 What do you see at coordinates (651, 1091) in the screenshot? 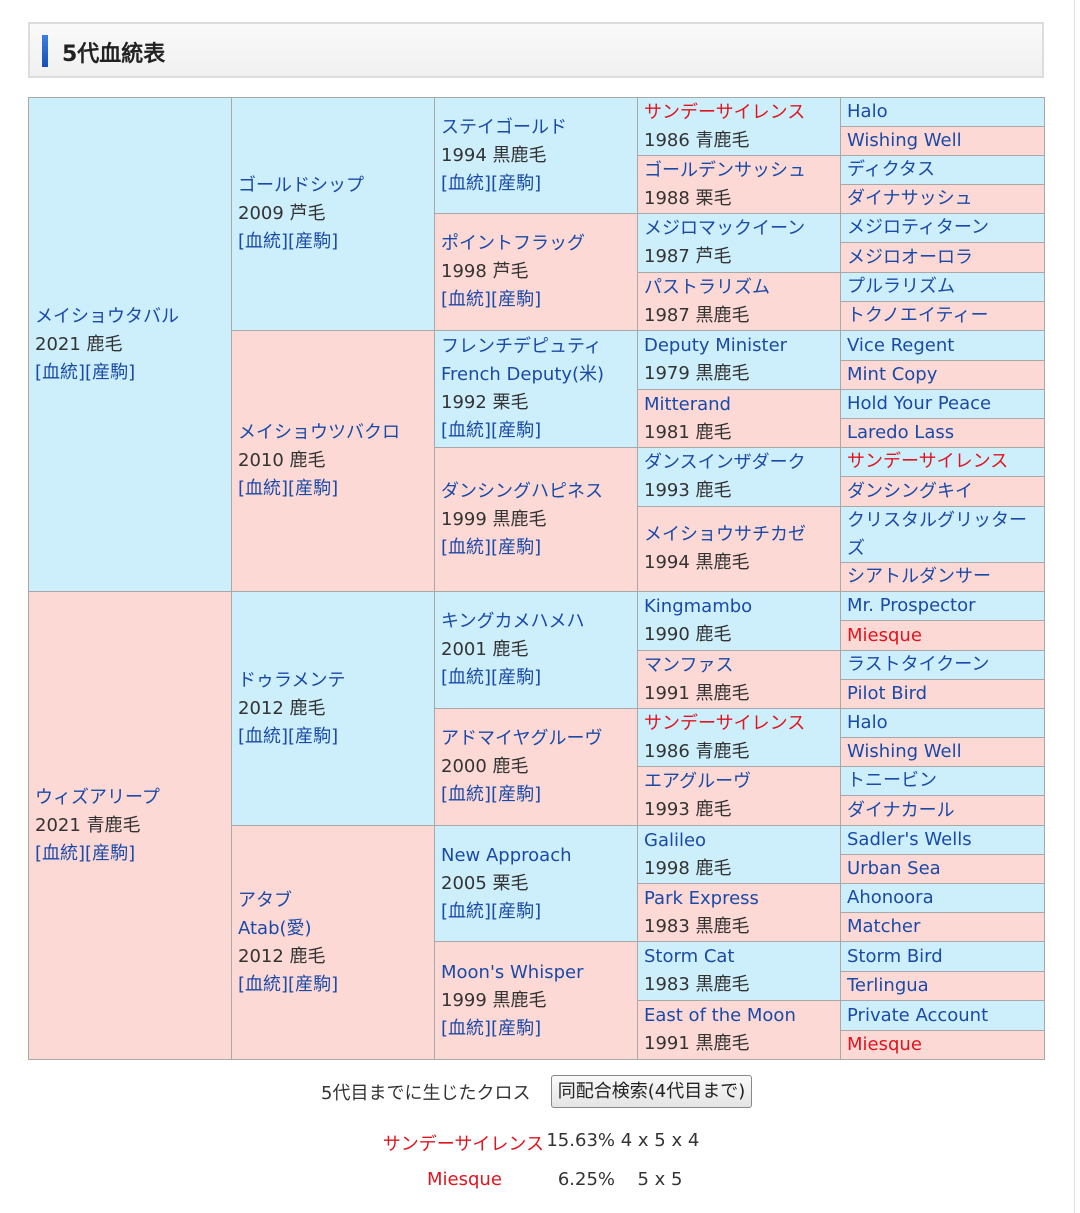
I see `search-button: 同配合検索(4代目まで)` at bounding box center [651, 1091].